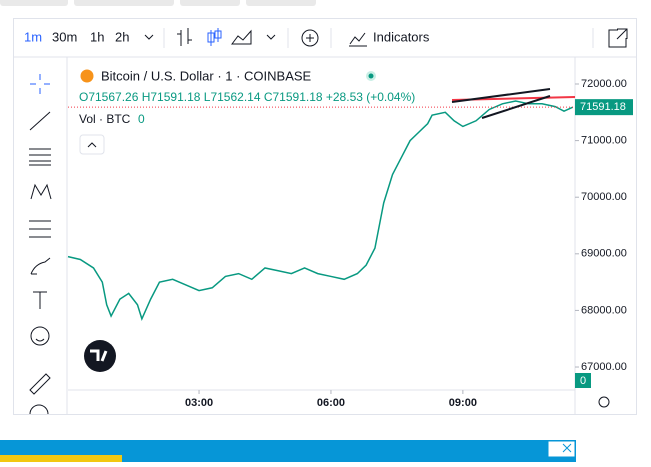  Describe the element at coordinates (39, 409) in the screenshot. I see `zoom-tool` at that location.